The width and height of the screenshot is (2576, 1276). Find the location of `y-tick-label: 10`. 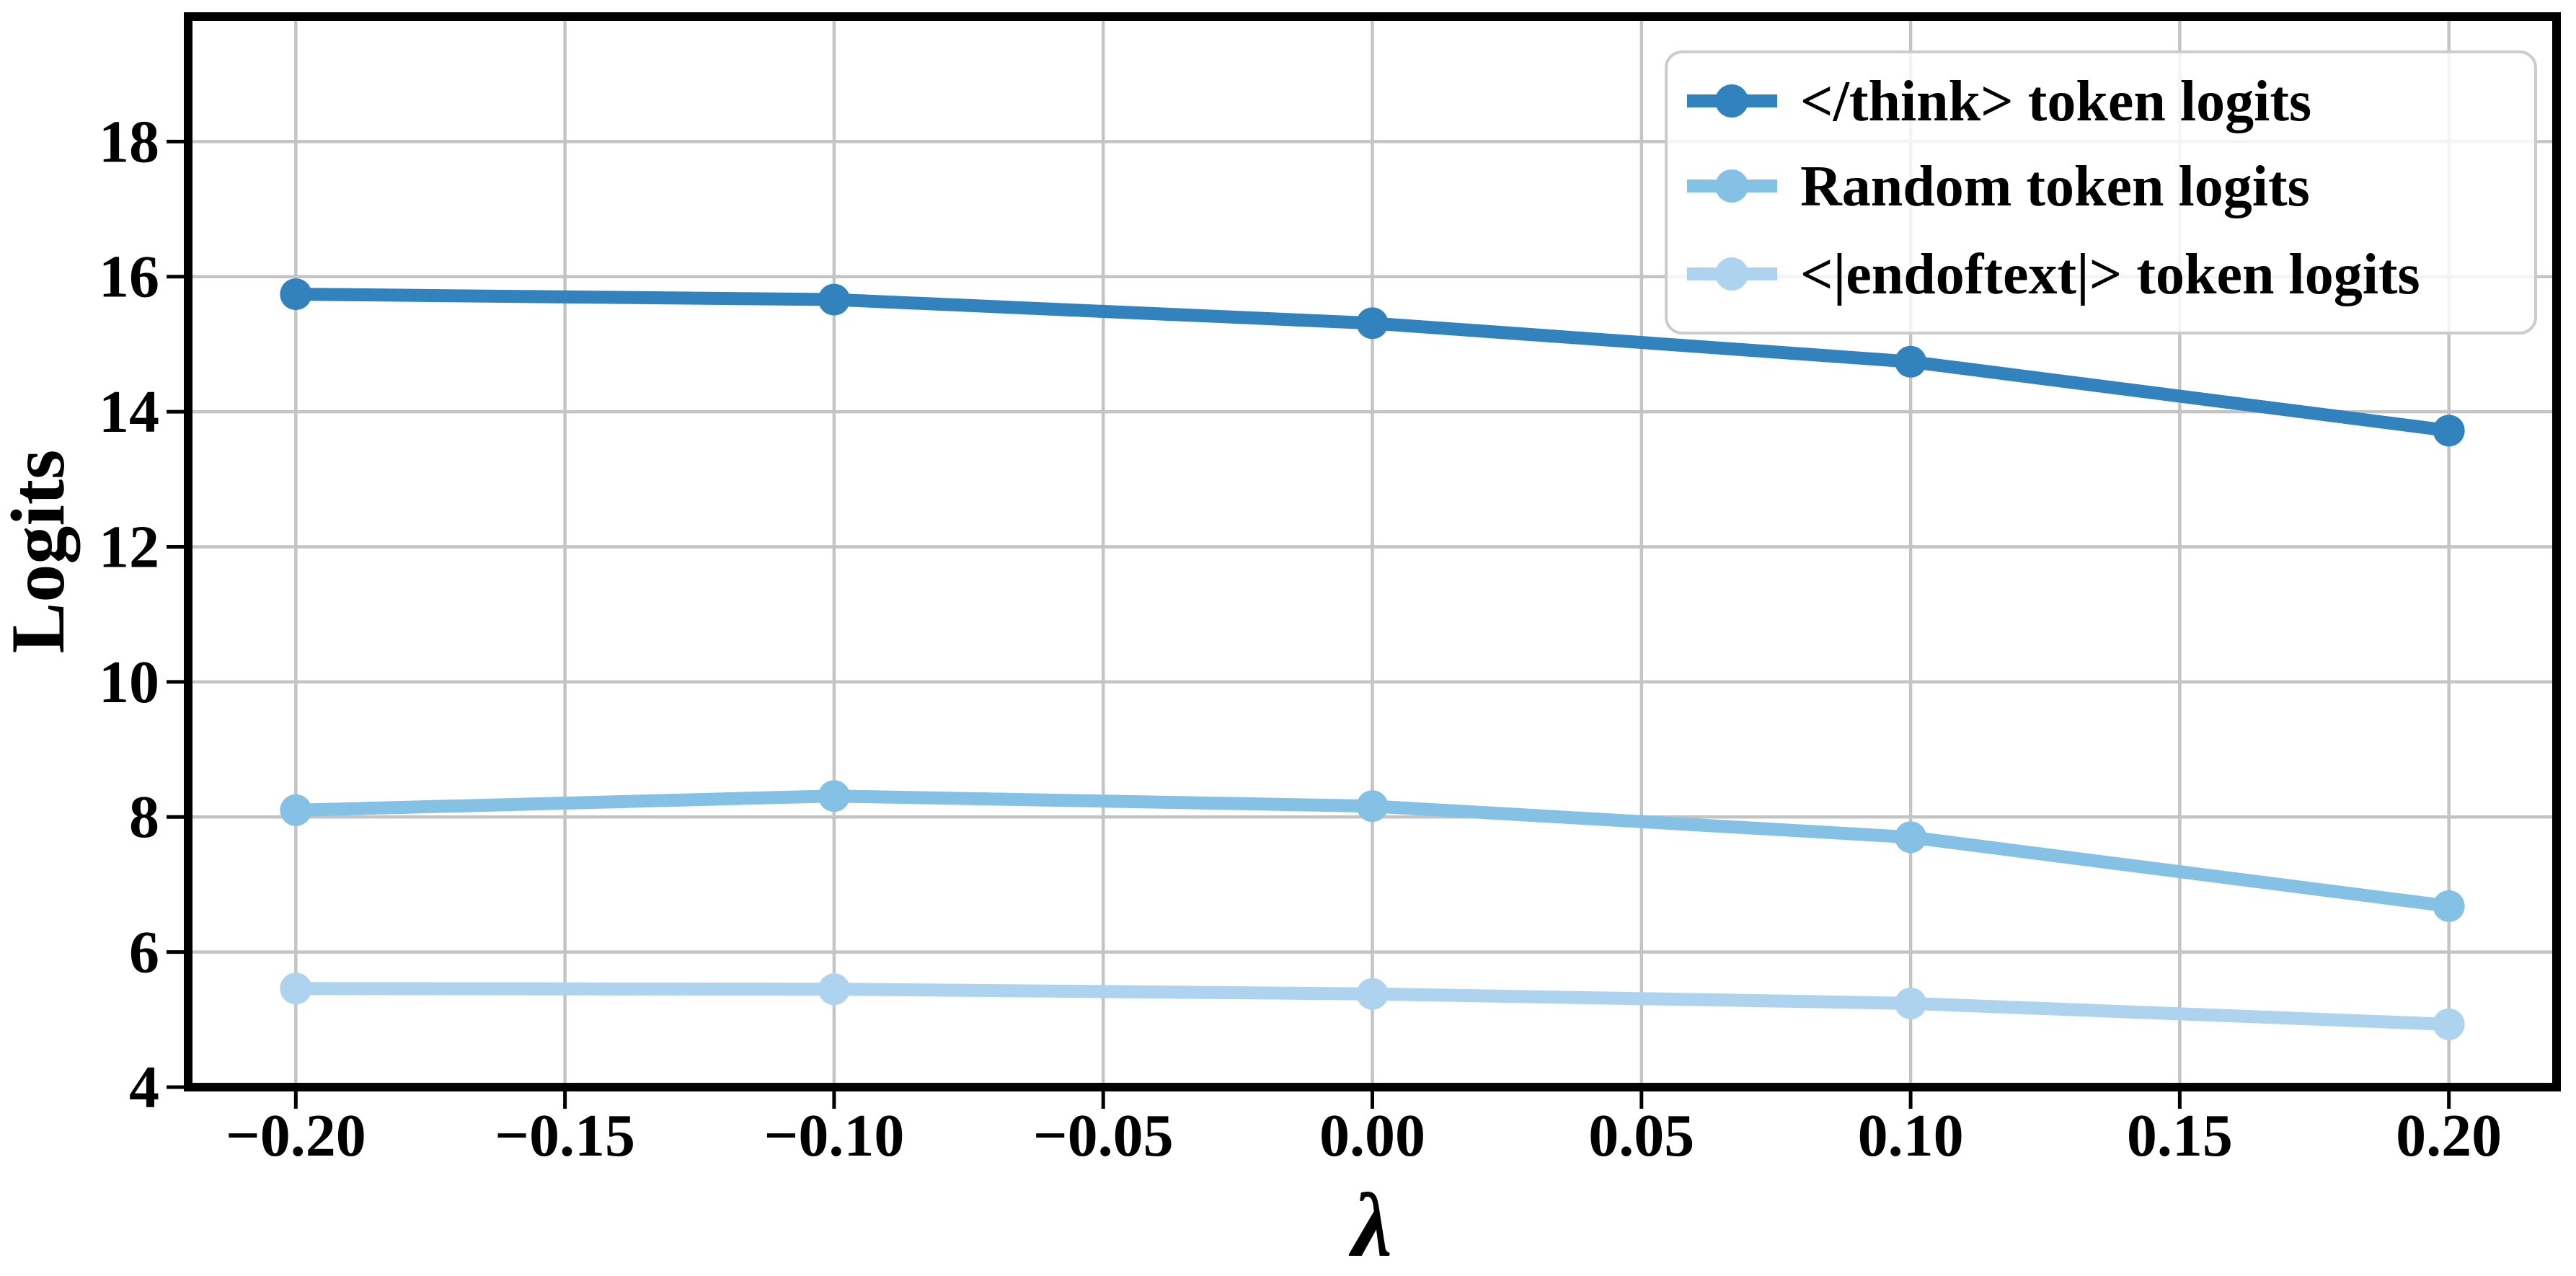

y-tick-label: 10 is located at coordinates (129, 683).